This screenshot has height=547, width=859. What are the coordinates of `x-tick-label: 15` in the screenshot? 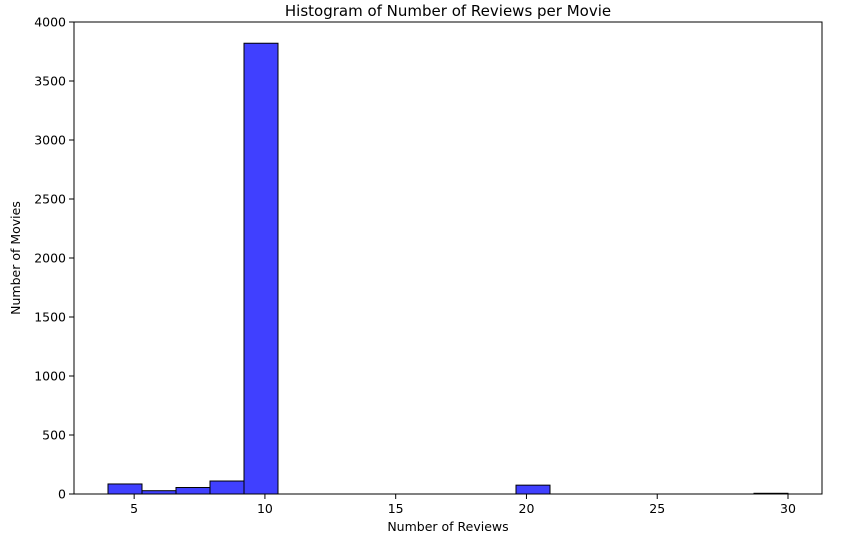 It's located at (396, 508).